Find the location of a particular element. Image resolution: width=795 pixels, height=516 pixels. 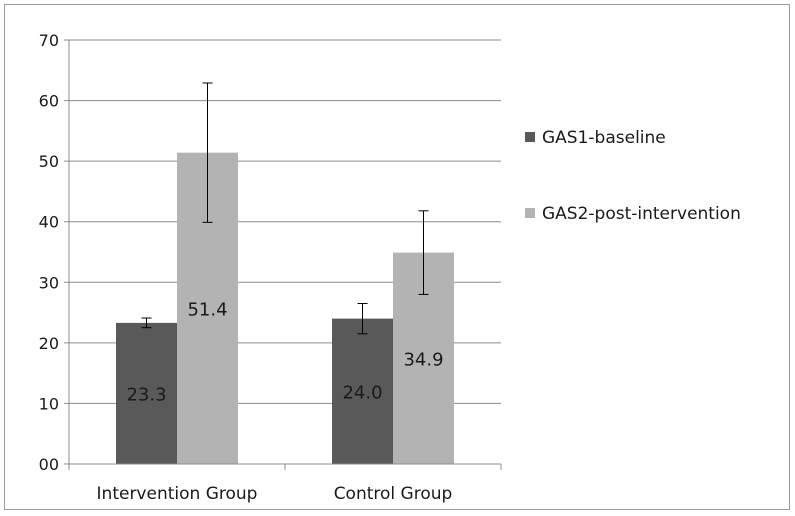

y-tick-label: 70 is located at coordinates (49, 40).